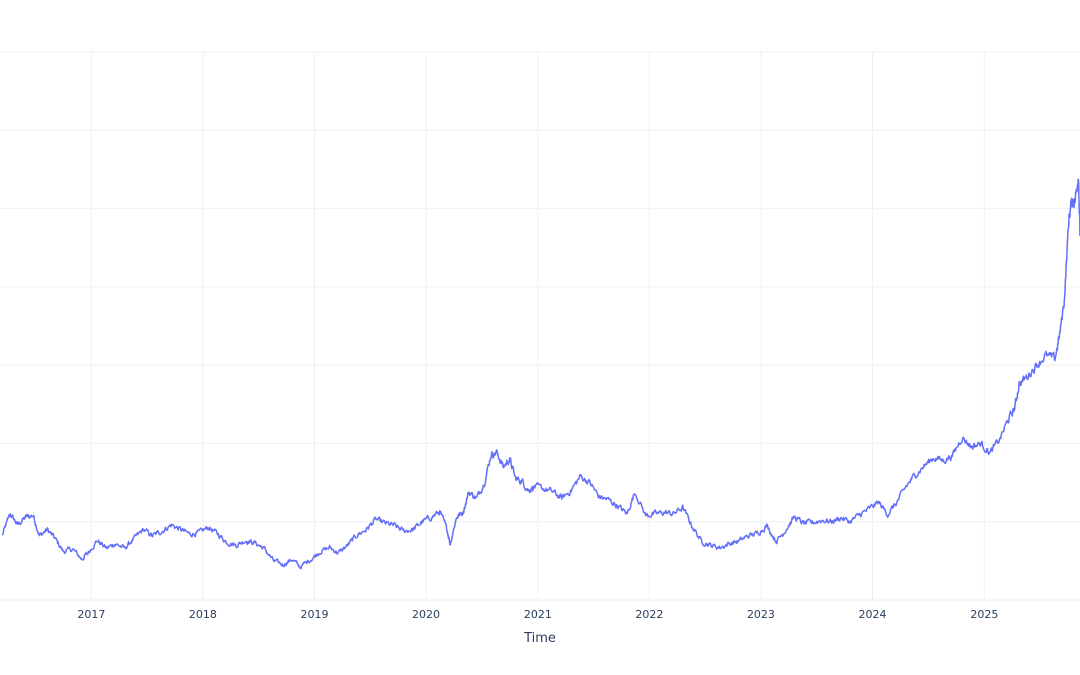 The width and height of the screenshot is (1080, 675). I want to click on x-tick-label: 2021, so click(538, 614).